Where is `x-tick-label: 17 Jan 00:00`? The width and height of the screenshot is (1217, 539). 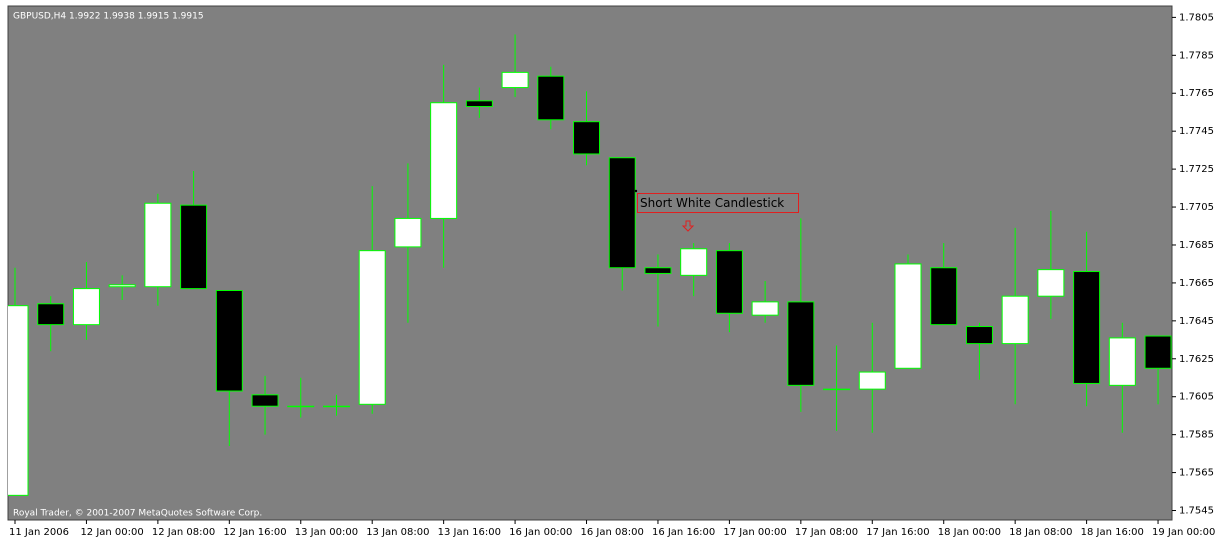
x-tick-label: 17 Jan 00:00 is located at coordinates (754, 532).